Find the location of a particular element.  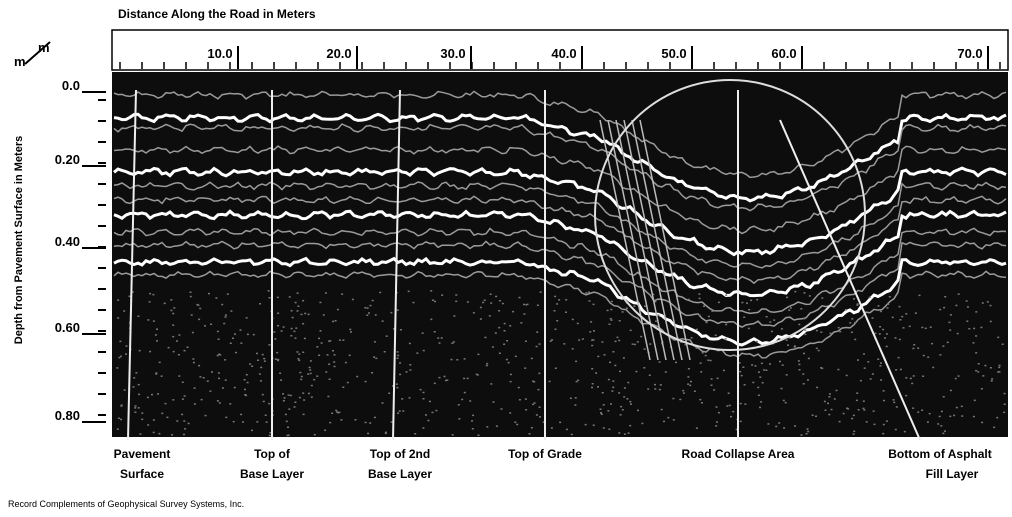

corner-unit: m is located at coordinates (20, 61).